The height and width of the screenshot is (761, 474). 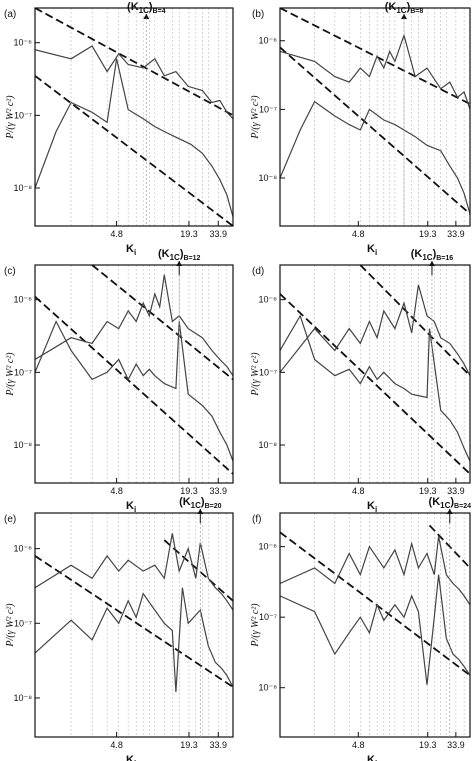 I want to click on panel-label: (d), so click(x=258, y=271).